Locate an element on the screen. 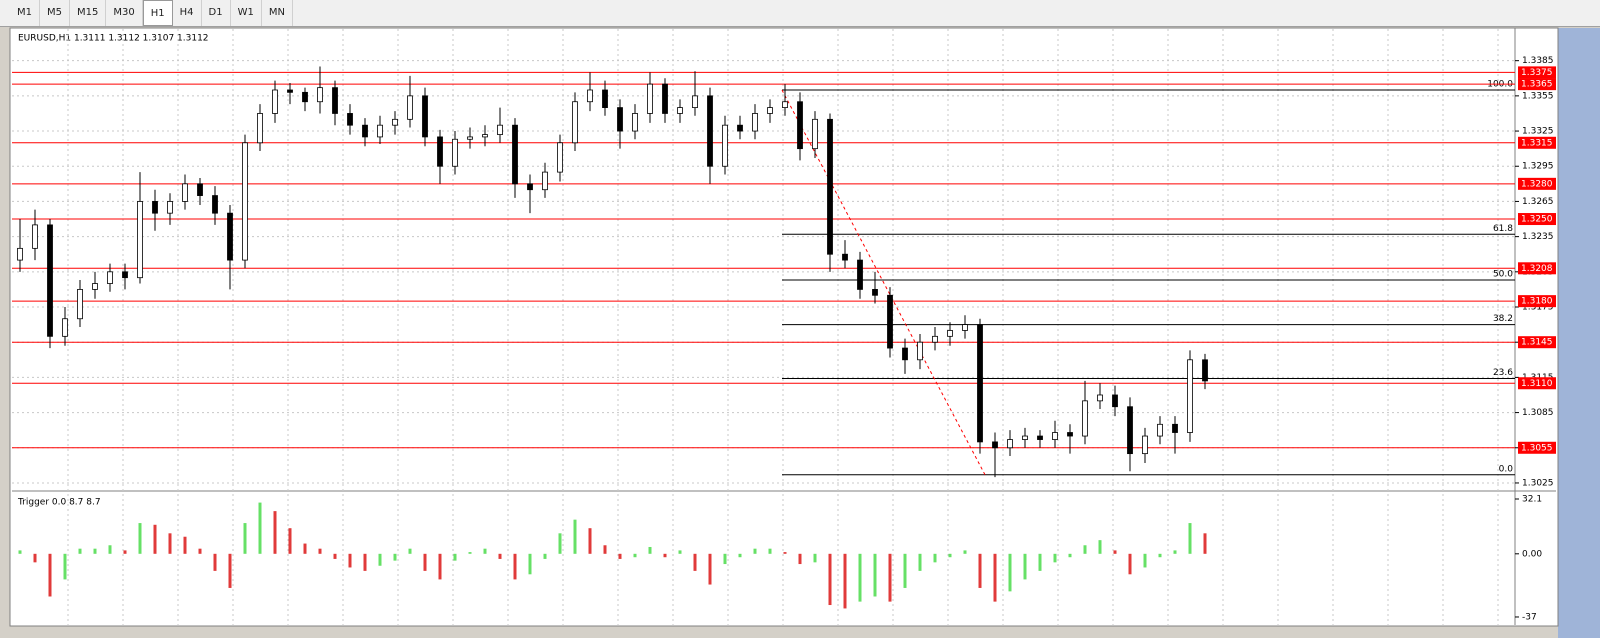 This screenshot has width=1600, height=638. chart-title: EURUSD,H1 1.3111 1.3112 1.3107 1.3112 is located at coordinates (113, 39).